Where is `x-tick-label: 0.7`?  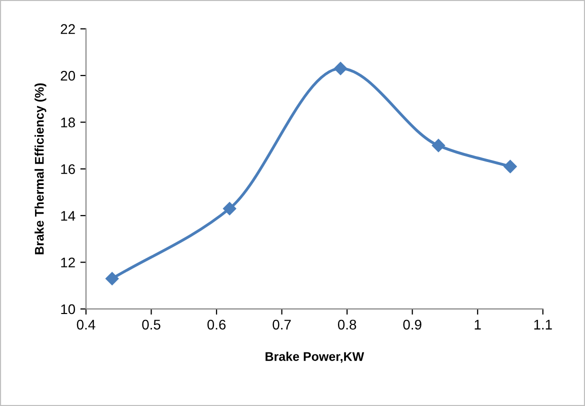 x-tick-label: 0.7 is located at coordinates (281, 325).